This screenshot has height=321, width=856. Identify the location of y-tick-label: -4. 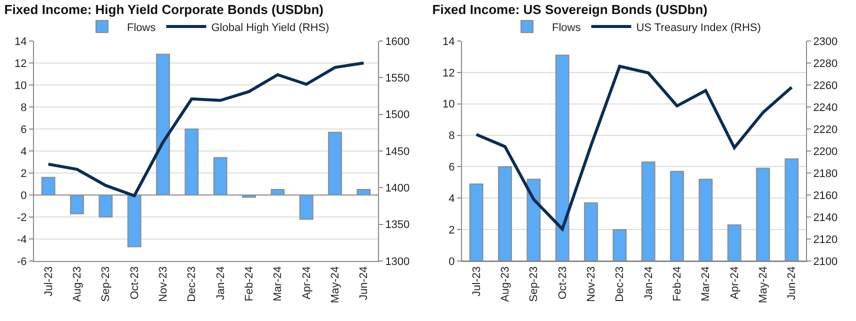
(22, 240).